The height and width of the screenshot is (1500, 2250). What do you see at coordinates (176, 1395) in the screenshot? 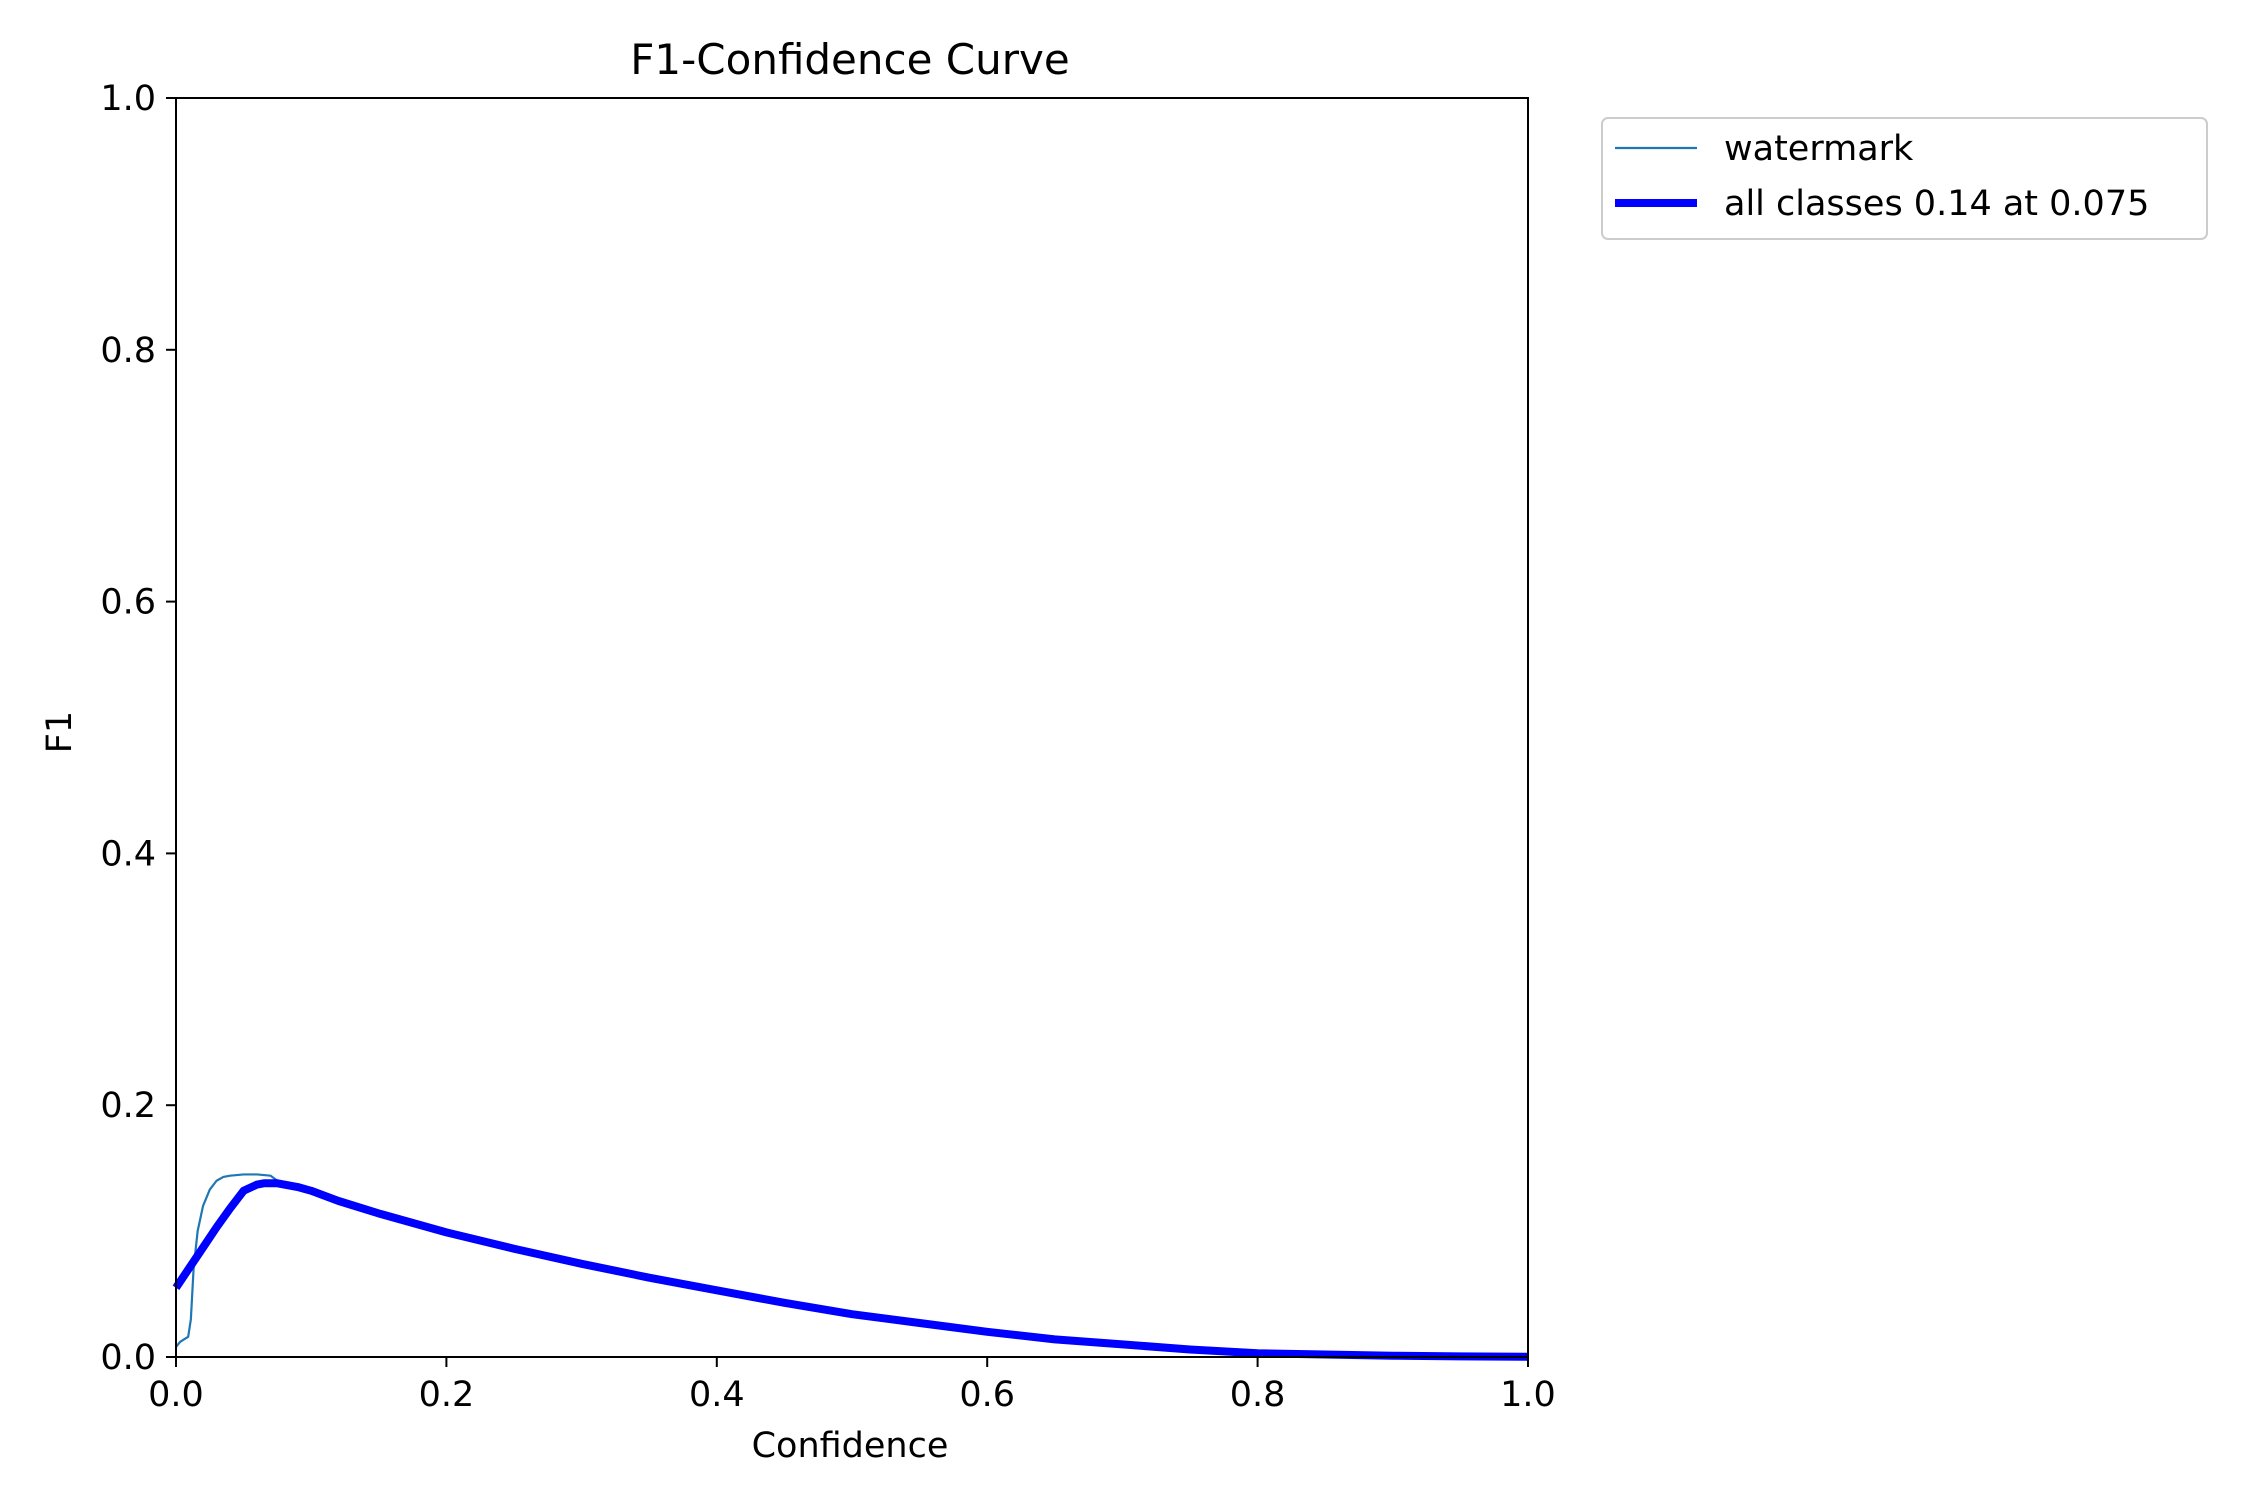
I see `x-tick-label: 0.0` at bounding box center [176, 1395].